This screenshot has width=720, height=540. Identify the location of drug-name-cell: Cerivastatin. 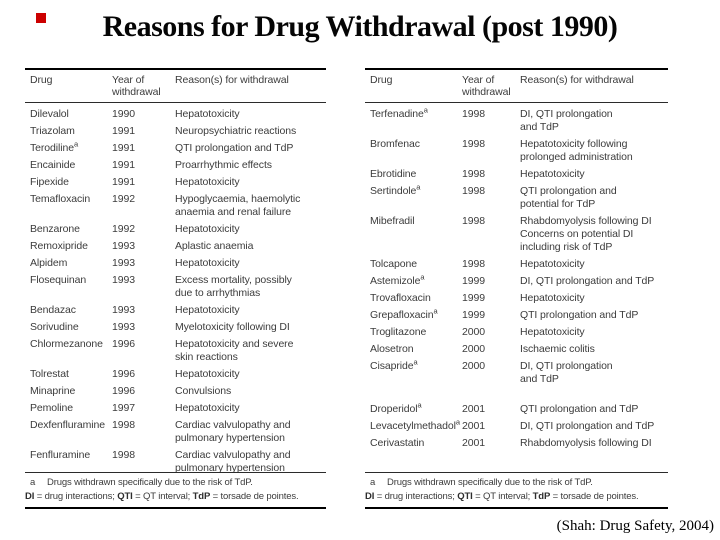
(413, 443).